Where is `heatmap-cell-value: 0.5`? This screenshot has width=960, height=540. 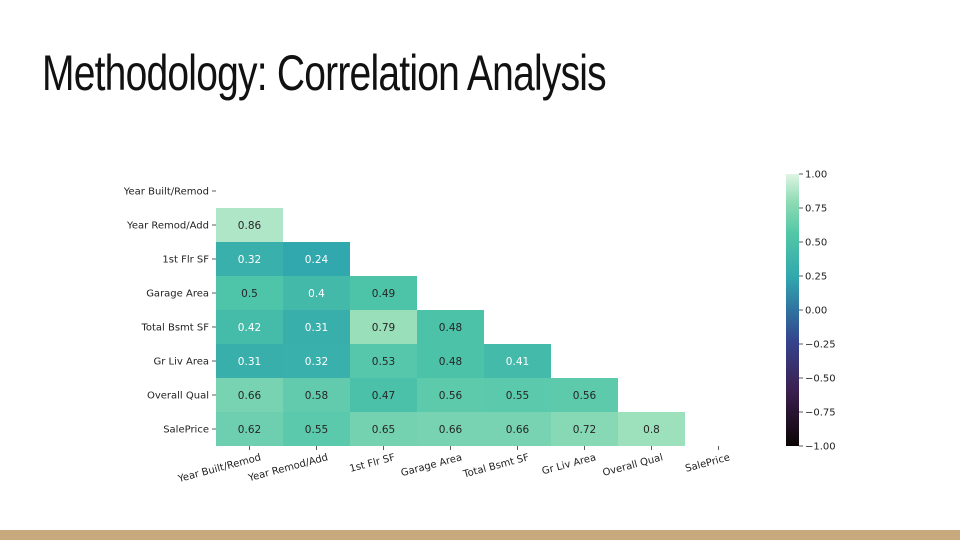
heatmap-cell-value: 0.5 is located at coordinates (249, 294).